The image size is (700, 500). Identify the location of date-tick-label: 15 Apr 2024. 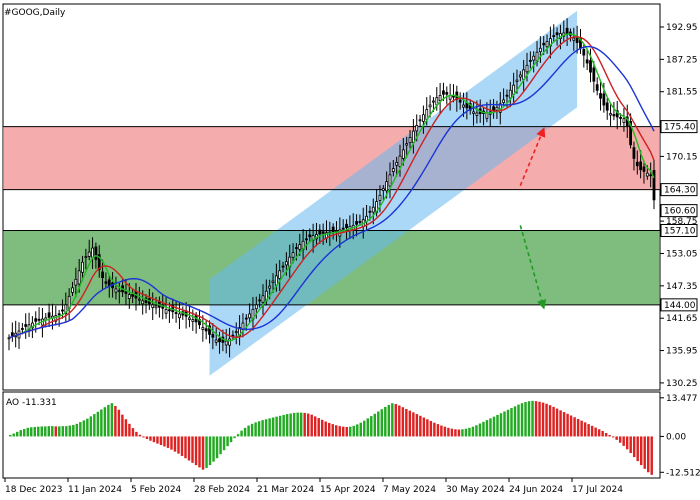
(348, 490).